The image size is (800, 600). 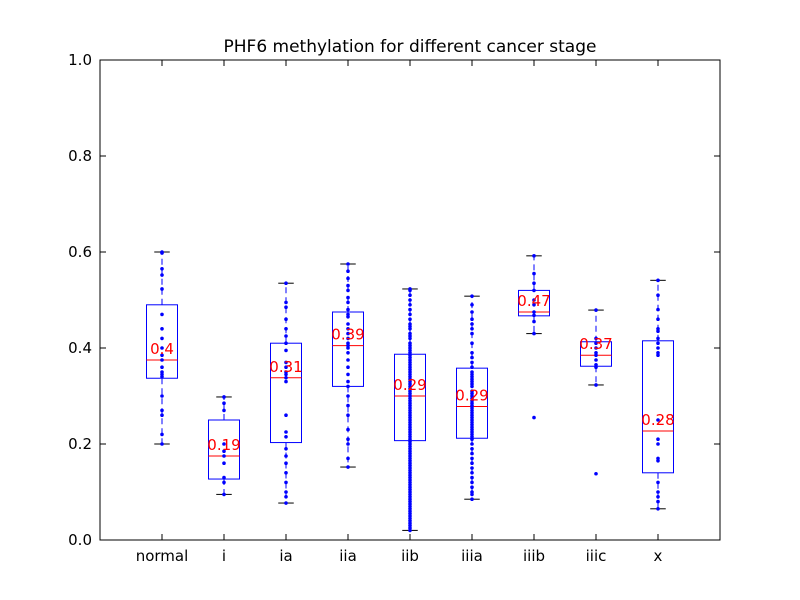 I want to click on box-iiic: 0.37, so click(x=596, y=392).